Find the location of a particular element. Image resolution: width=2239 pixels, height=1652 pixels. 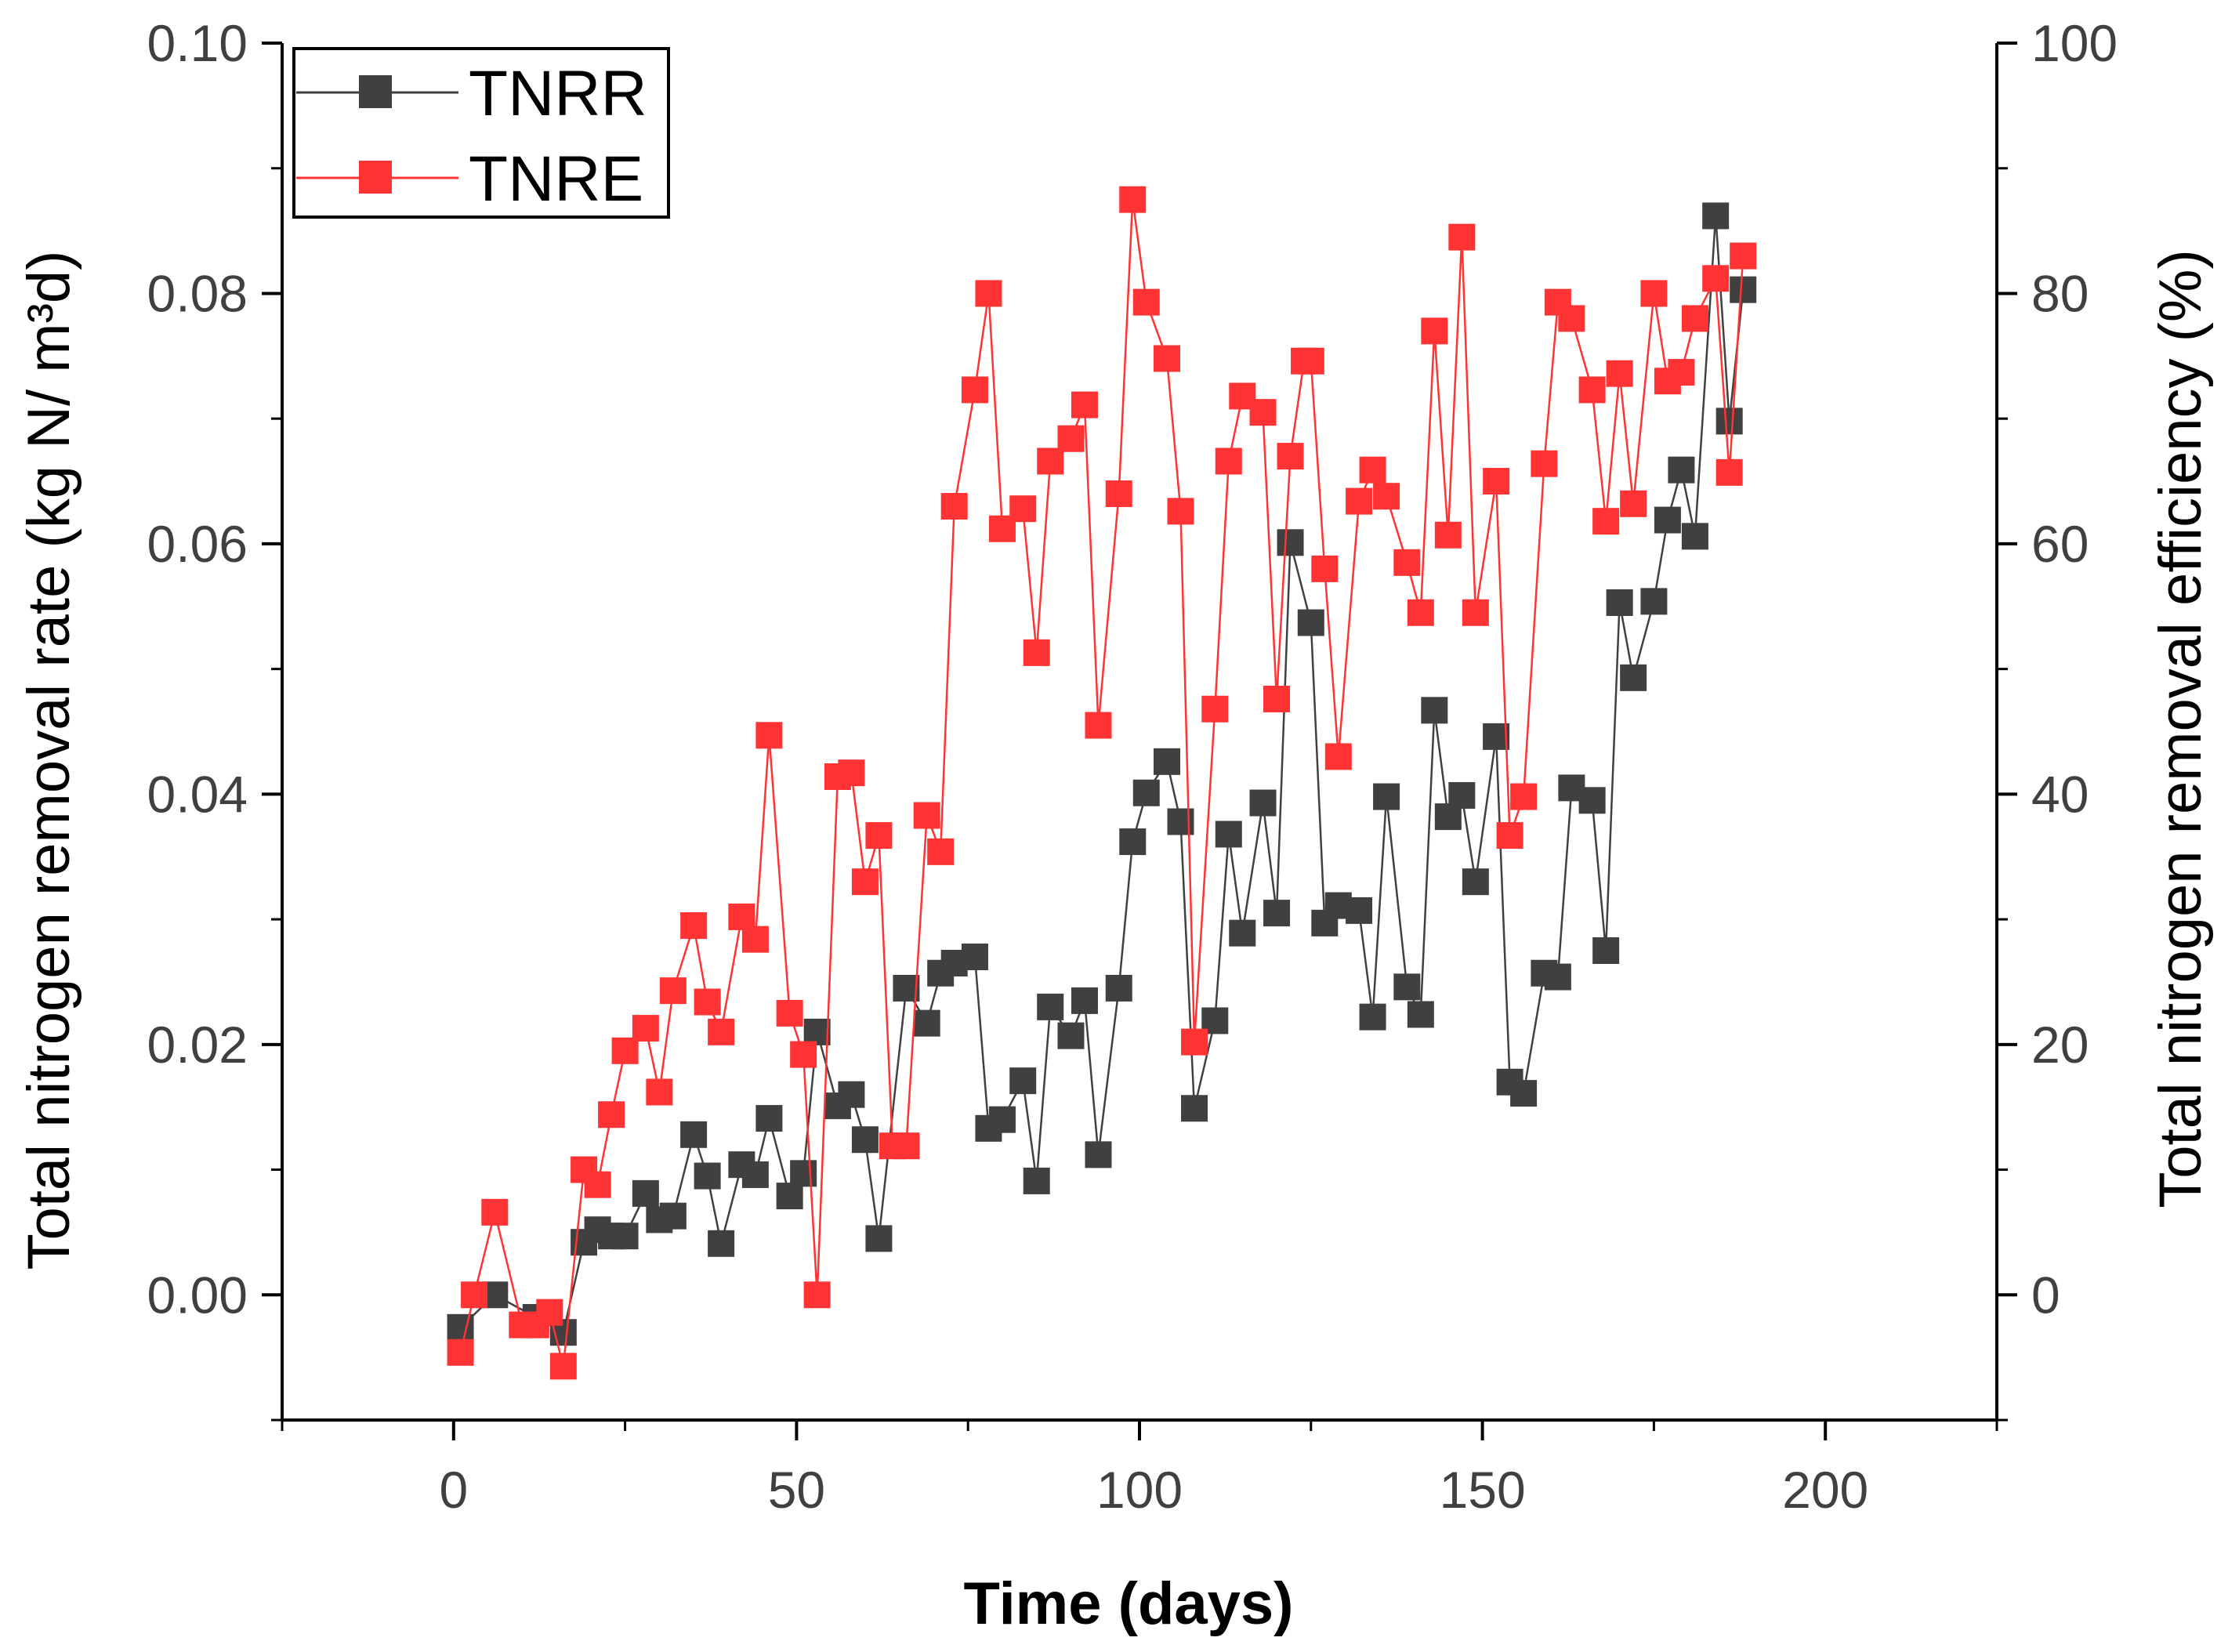

right-y-tick-label: 100 is located at coordinates (2074, 43).